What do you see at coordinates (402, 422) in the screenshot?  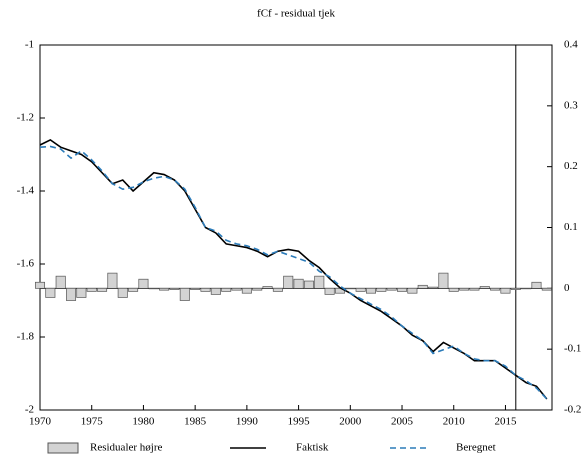 I see `x-tick-label: 2005` at bounding box center [402, 422].